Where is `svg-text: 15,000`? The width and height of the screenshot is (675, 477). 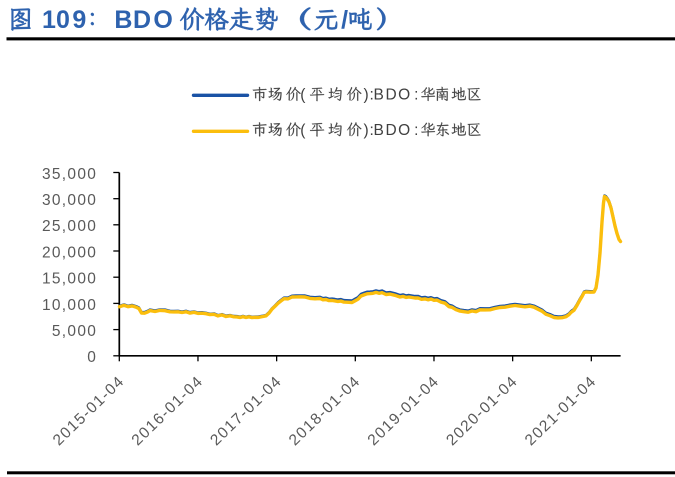 svg-text: 15,000 is located at coordinates (69, 279).